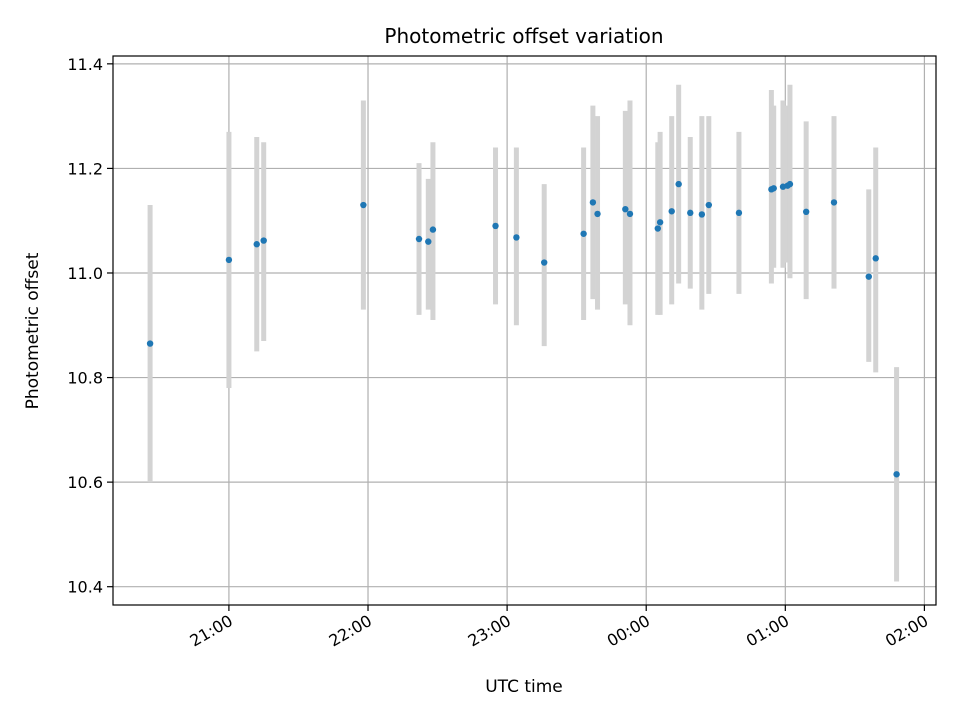 Image resolution: width=960 pixels, height=720 pixels. I want to click on y-tick-label: 10.6, so click(85, 482).